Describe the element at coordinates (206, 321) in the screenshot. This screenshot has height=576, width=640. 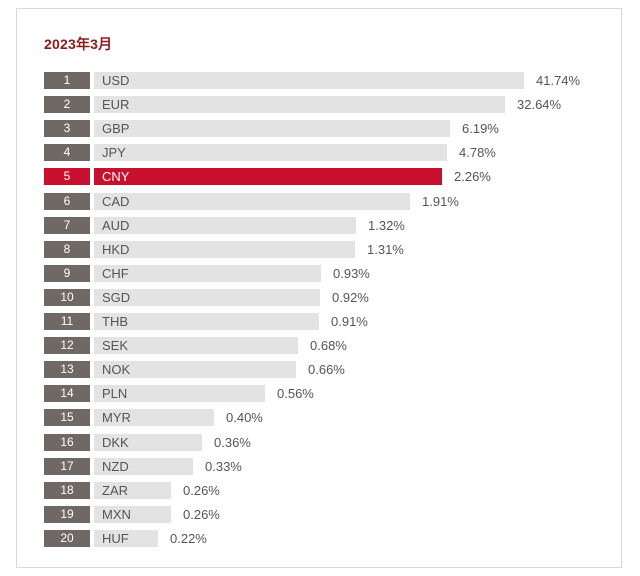
I see `bar-thb` at that location.